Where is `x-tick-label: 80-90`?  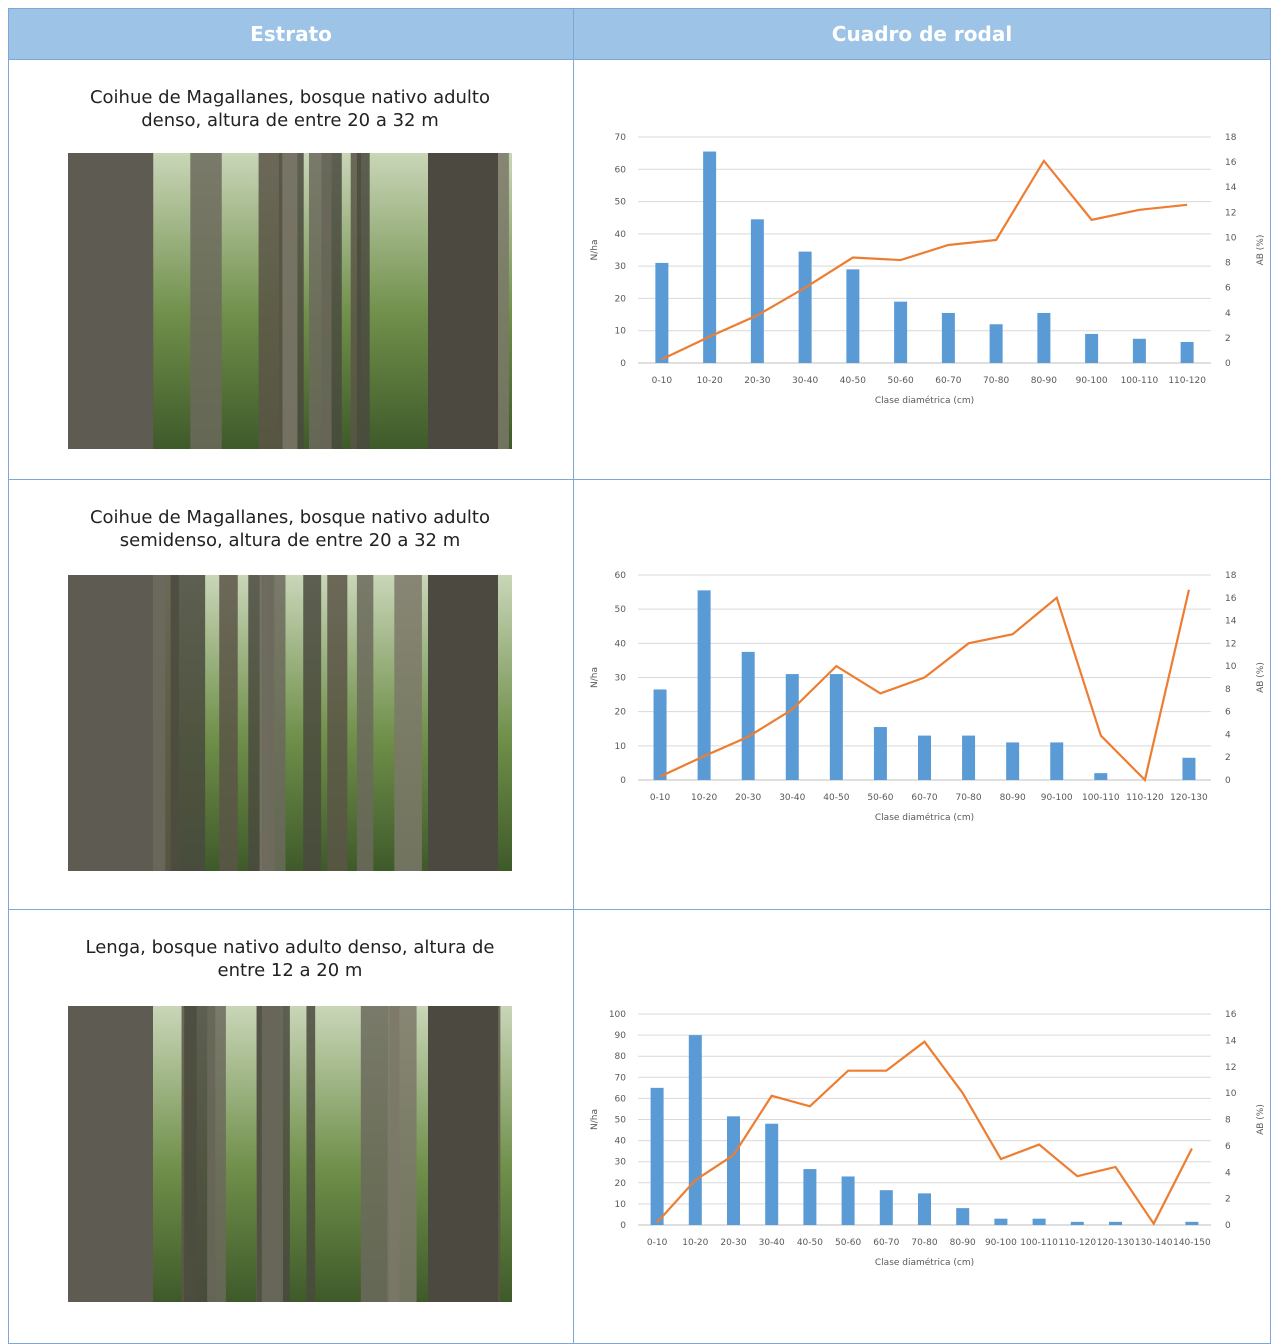 x-tick-label: 80-90 is located at coordinates (963, 1243).